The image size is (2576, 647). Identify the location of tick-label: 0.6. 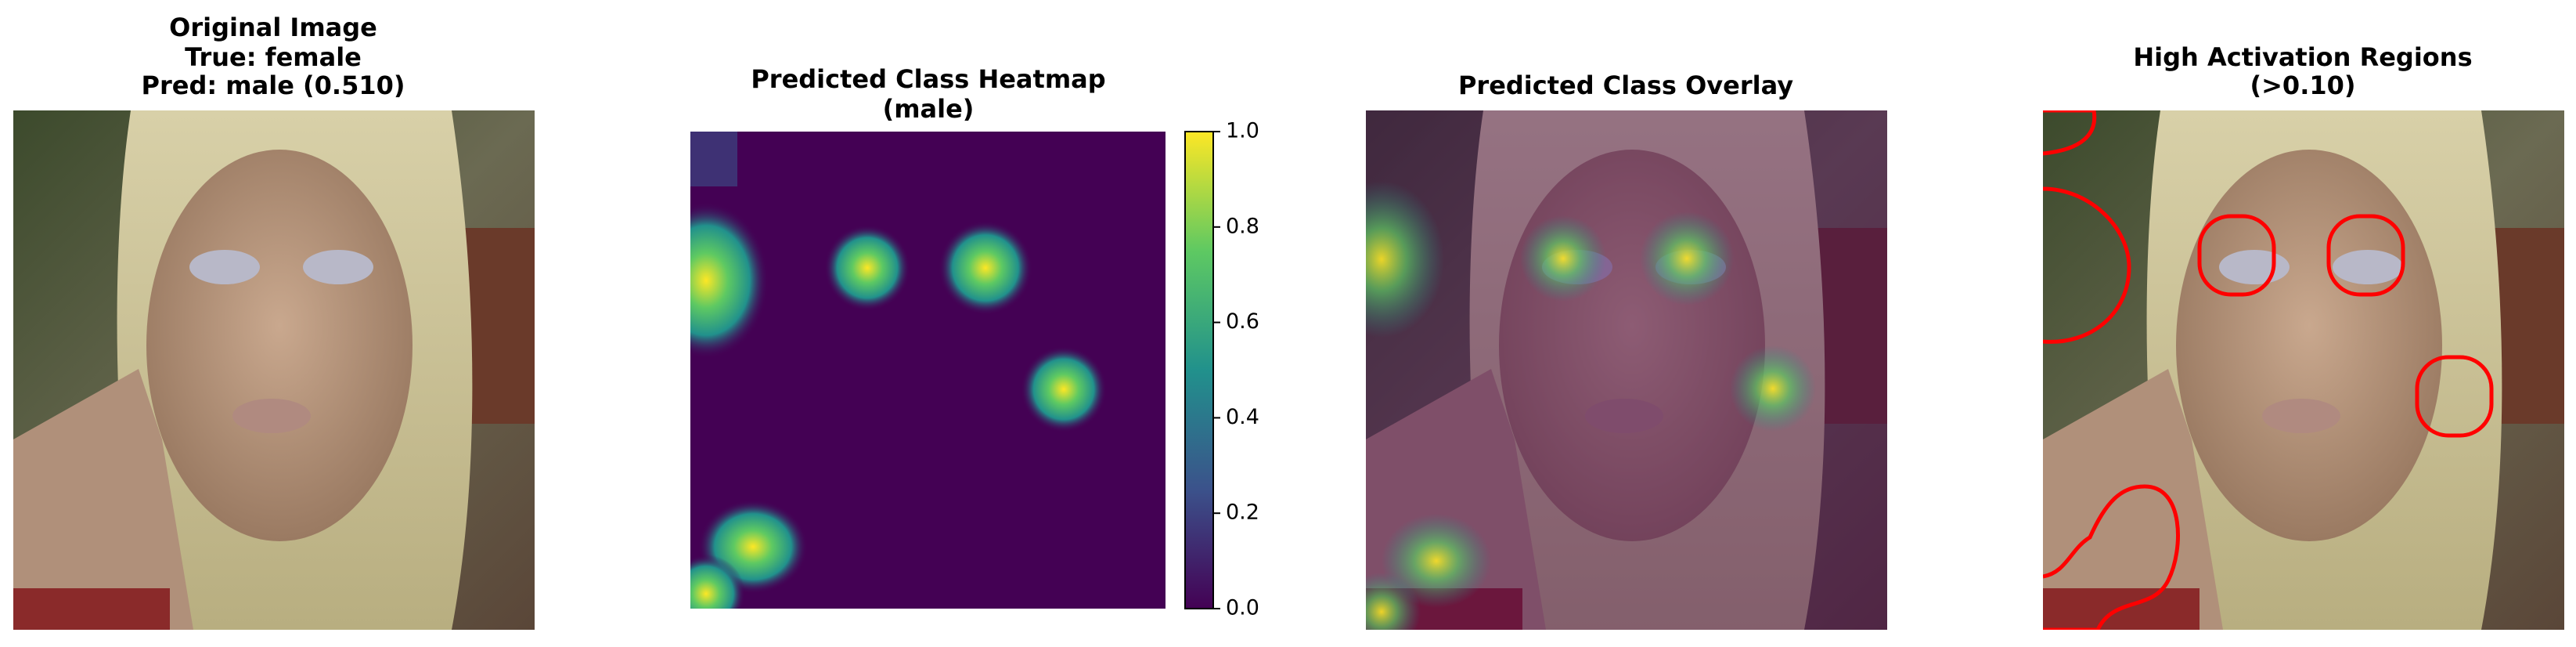
(1242, 321).